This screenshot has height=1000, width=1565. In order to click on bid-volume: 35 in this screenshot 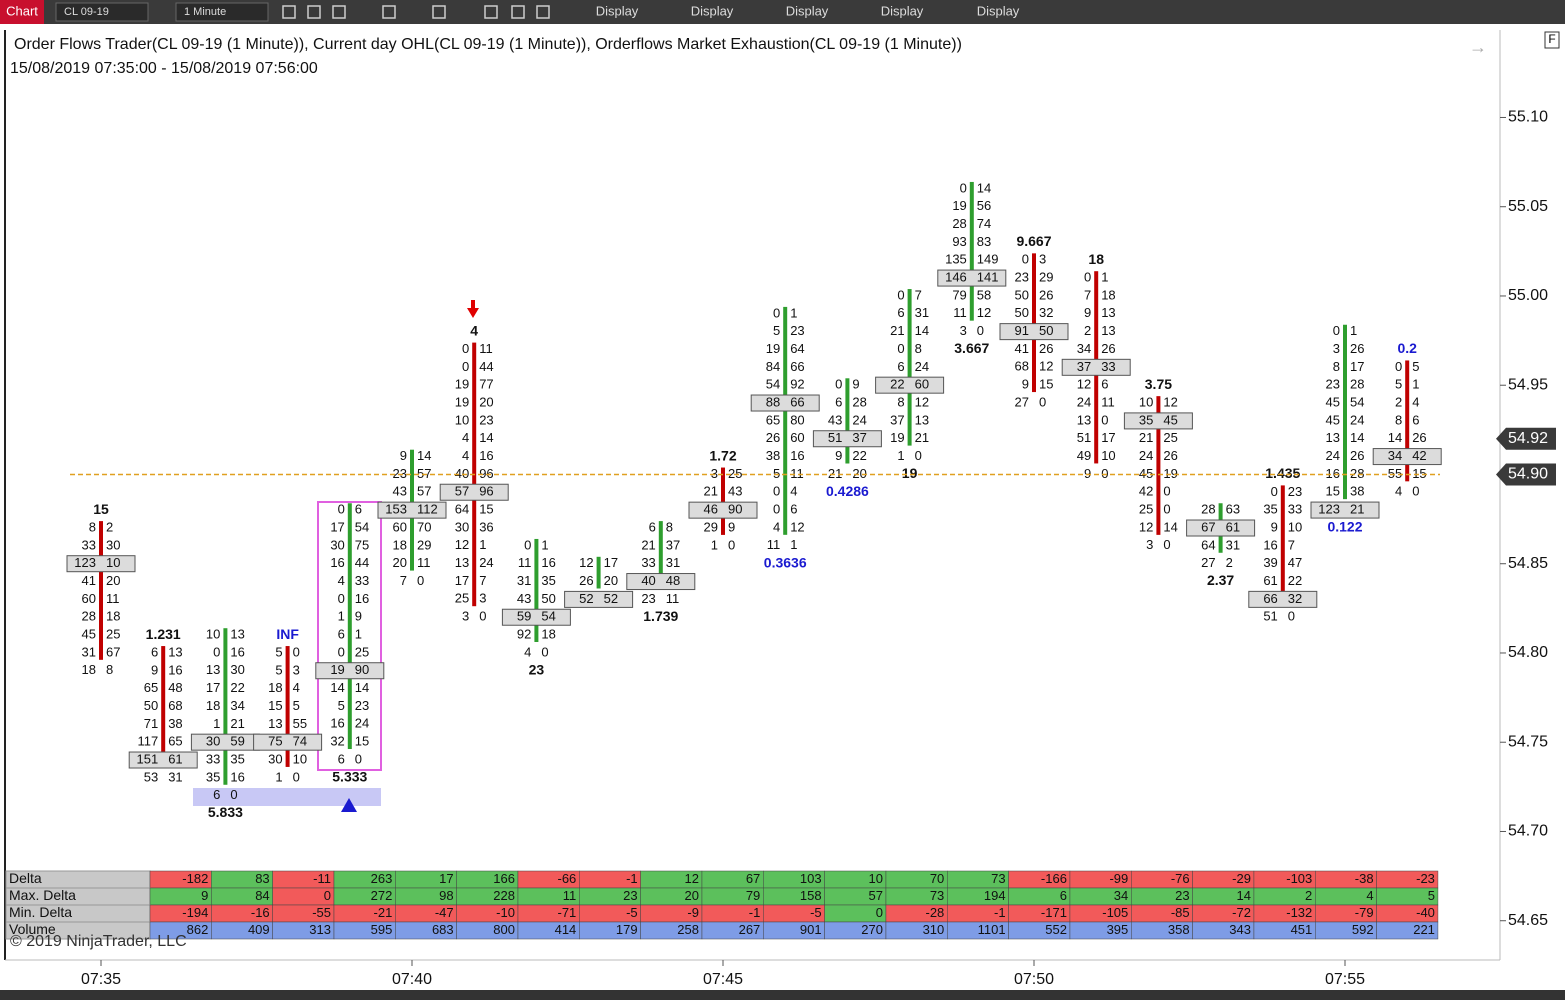, I will do `click(213, 776)`.